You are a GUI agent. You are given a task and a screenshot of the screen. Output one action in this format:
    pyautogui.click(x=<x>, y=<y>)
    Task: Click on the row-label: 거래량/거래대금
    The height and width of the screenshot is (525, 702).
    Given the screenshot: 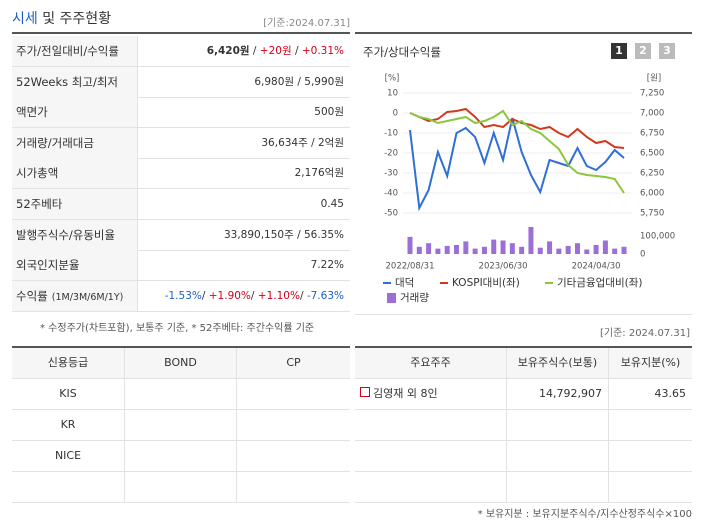 What is the action you would take?
    pyautogui.click(x=75, y=142)
    